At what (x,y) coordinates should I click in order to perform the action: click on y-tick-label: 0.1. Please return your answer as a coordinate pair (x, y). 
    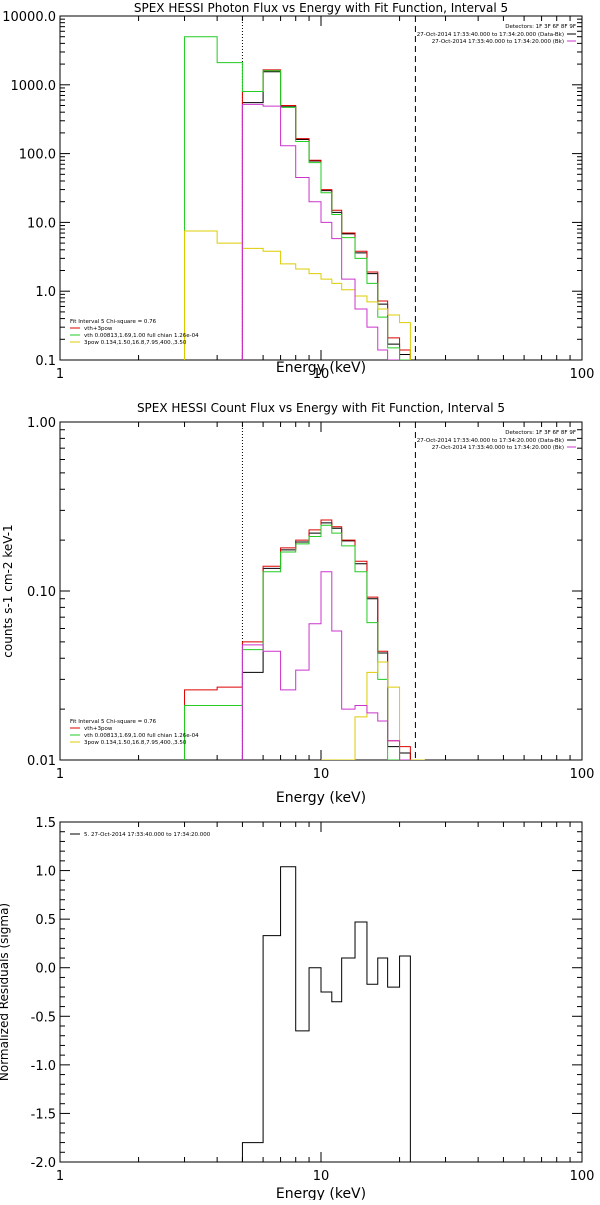
    Looking at the image, I should click on (45, 361).